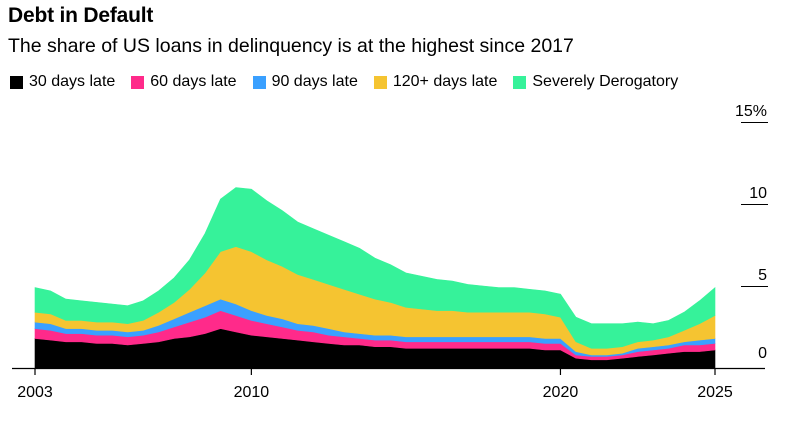  I want to click on x-tick-label: 2020, so click(561, 392).